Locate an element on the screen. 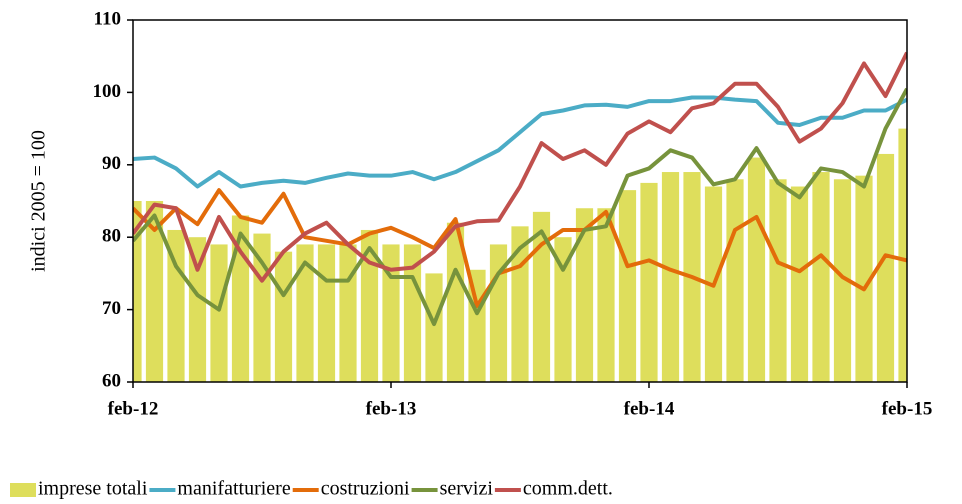 This screenshot has height=504, width=962. x-tick-label: feb-15 is located at coordinates (907, 408).